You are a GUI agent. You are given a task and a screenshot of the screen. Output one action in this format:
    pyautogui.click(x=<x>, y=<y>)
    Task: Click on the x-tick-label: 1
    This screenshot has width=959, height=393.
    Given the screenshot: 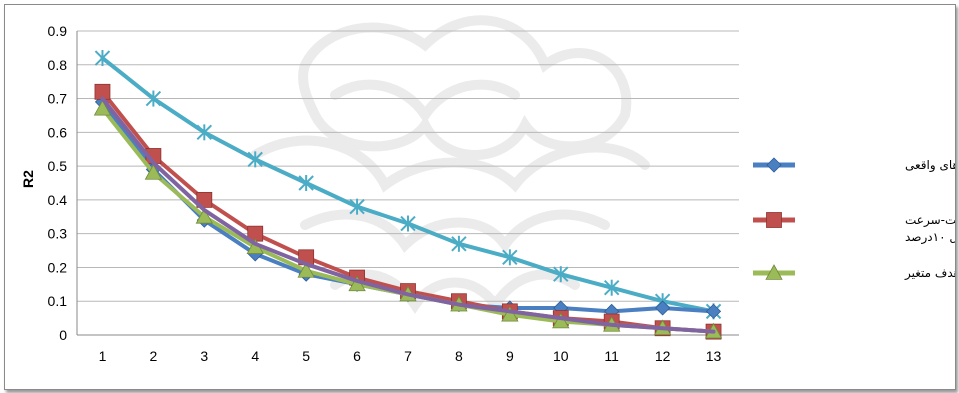 What is the action you would take?
    pyautogui.click(x=103, y=356)
    